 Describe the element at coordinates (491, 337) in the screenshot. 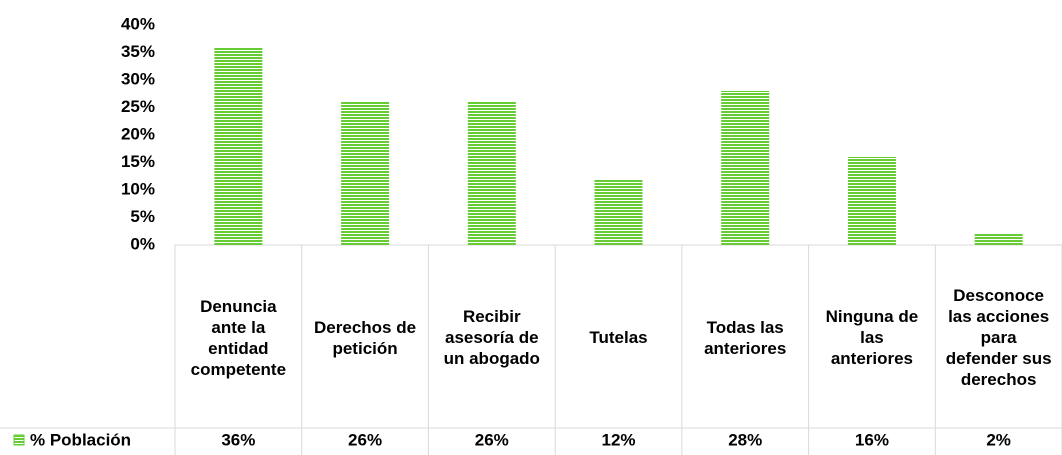

I see `category-label: Recibir asesoría de un abogado` at that location.